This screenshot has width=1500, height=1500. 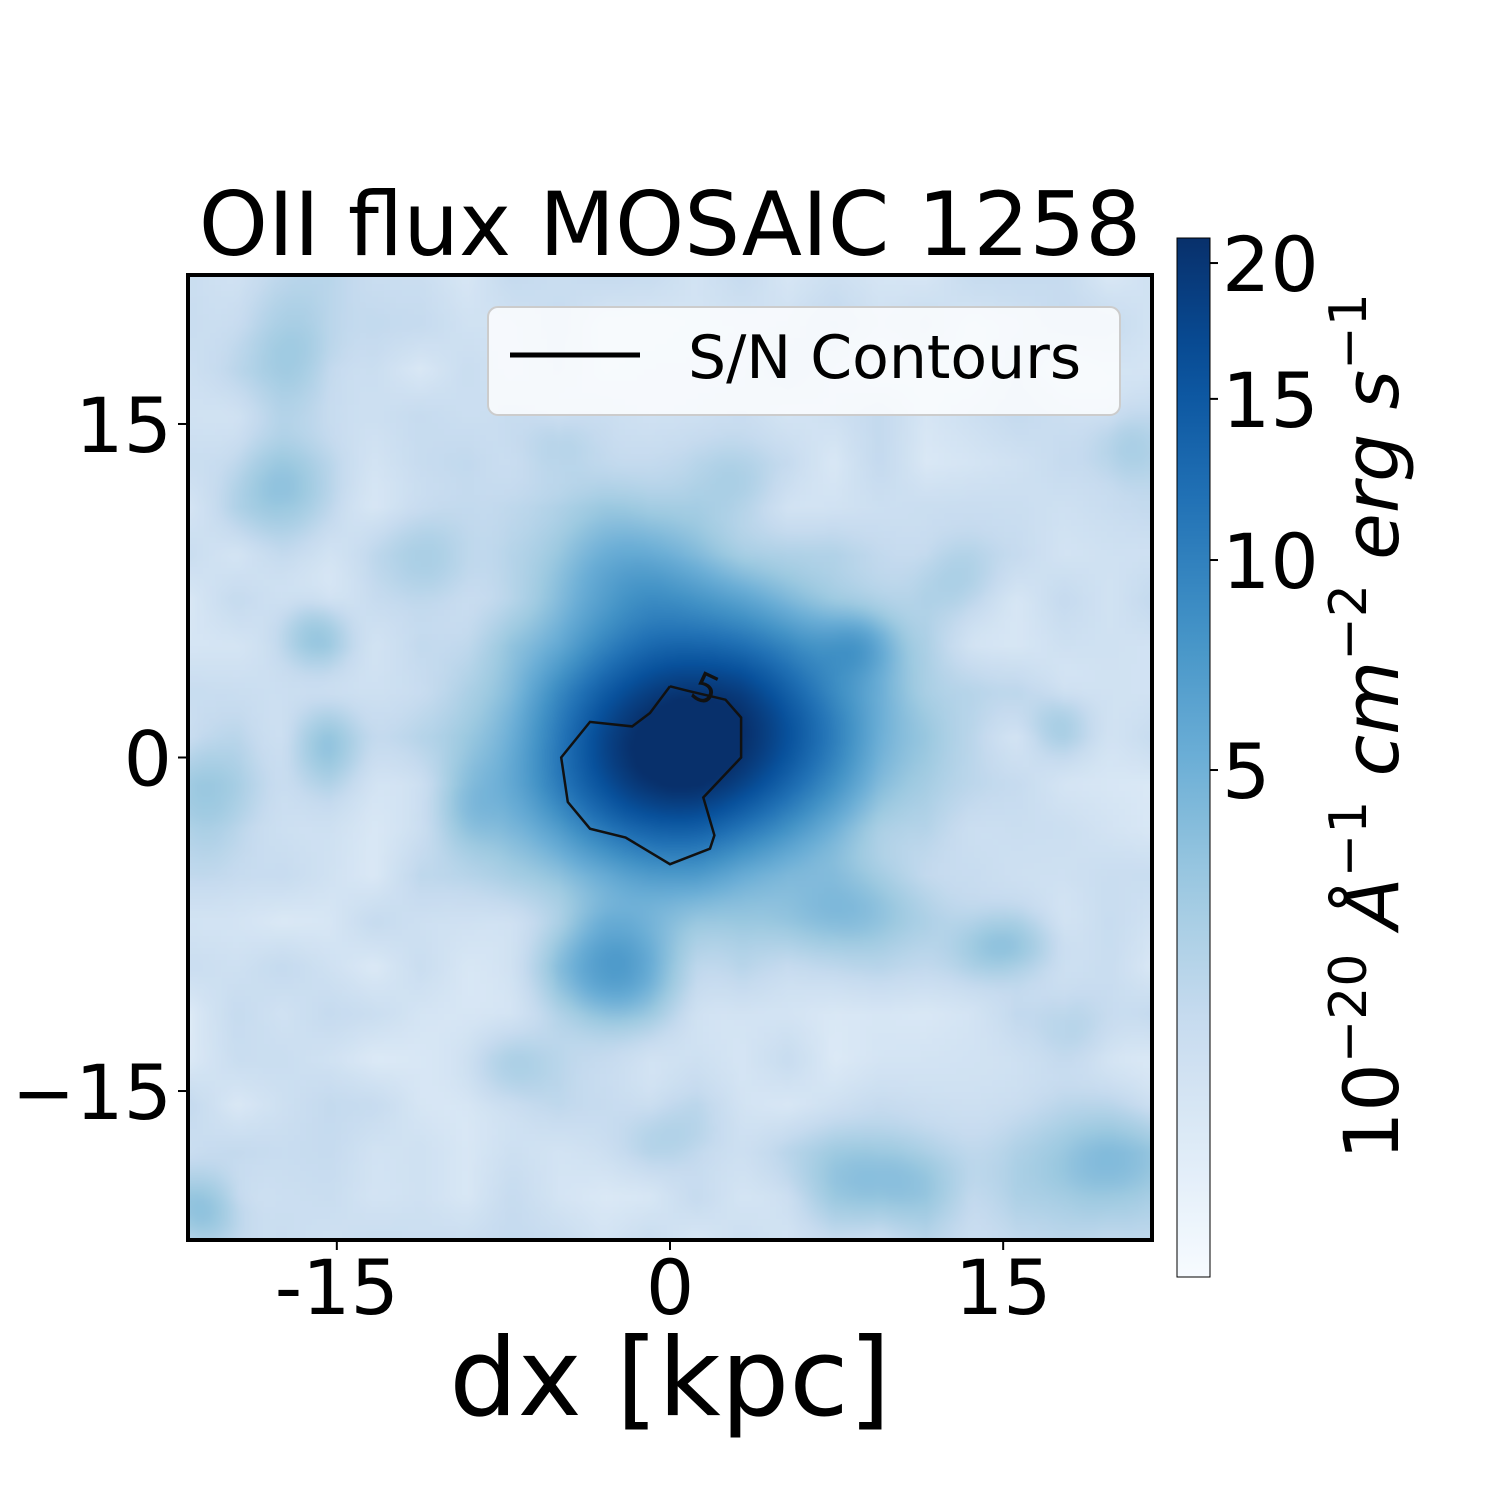 What do you see at coordinates (670, 1287) in the screenshot?
I see `x-tick-label: 0` at bounding box center [670, 1287].